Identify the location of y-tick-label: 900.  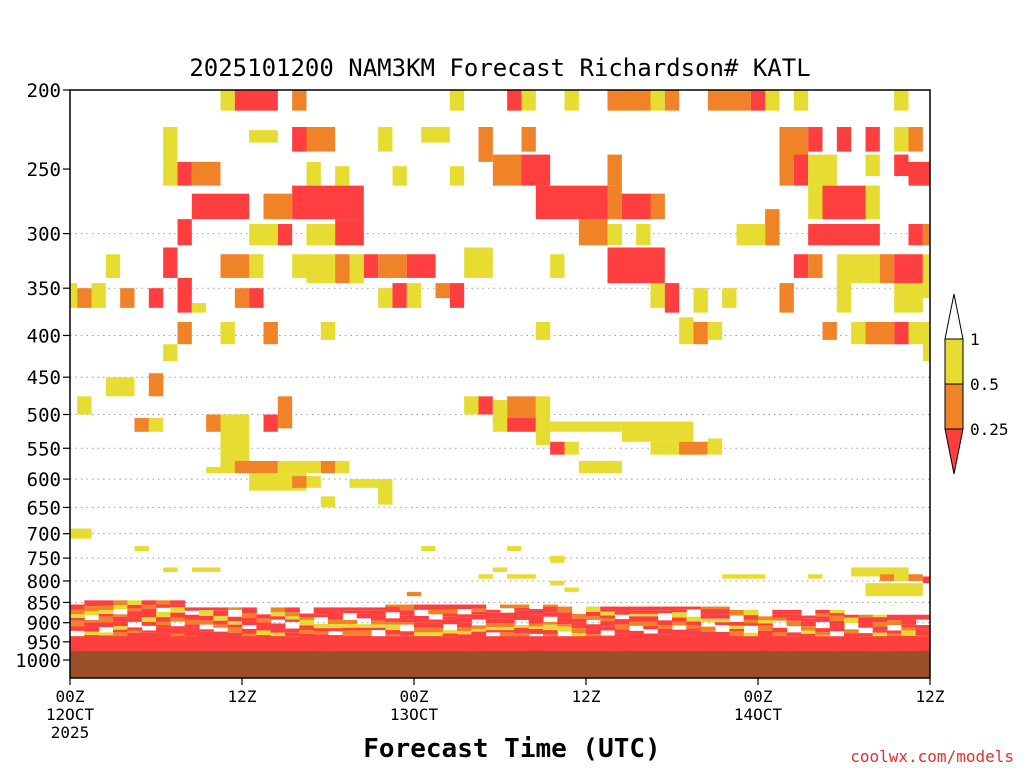
(44, 624).